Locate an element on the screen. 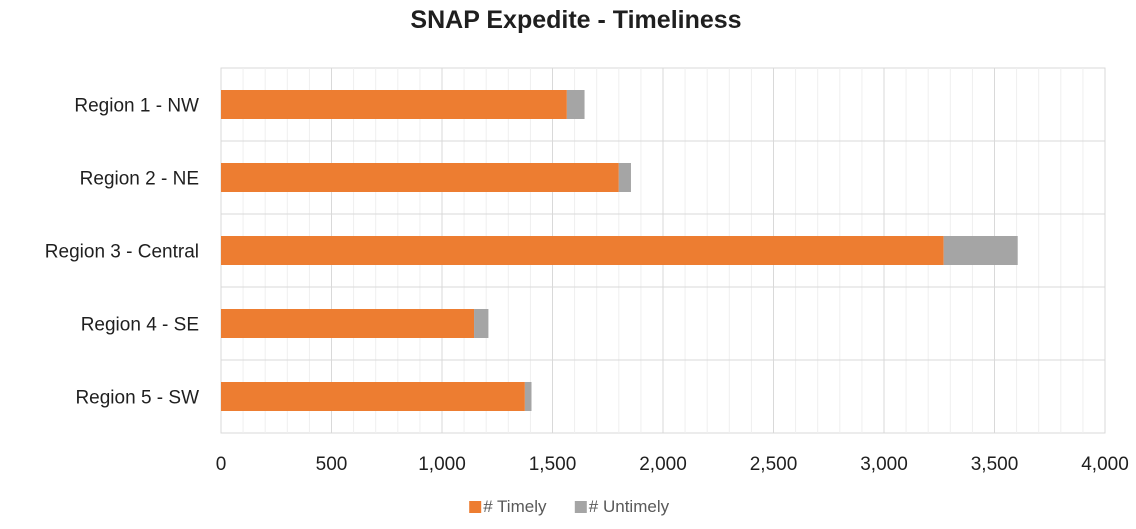  x-tick-label: 3,000 is located at coordinates (884, 464).